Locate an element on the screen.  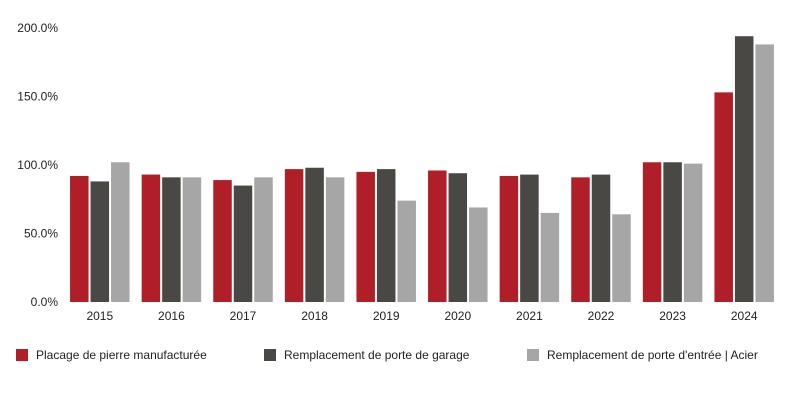
x-tick-label: 2022 is located at coordinates (601, 316).